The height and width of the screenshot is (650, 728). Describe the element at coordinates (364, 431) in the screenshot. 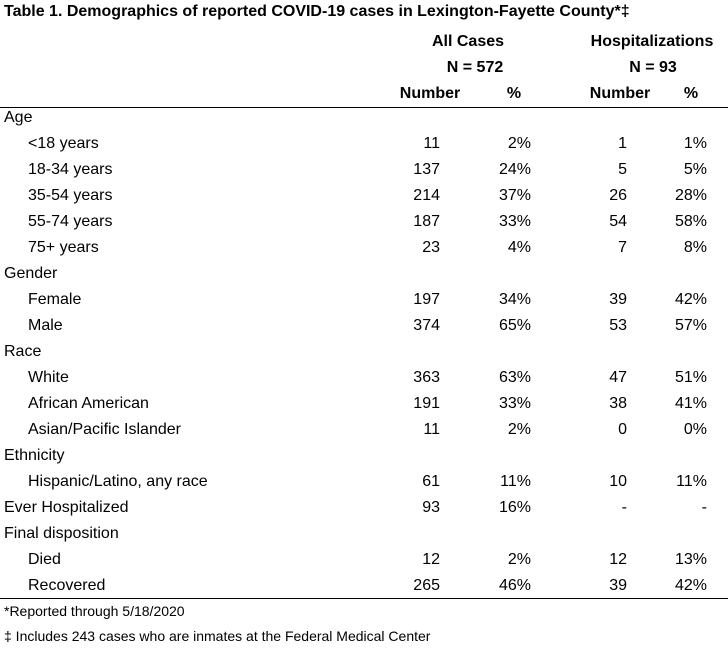

I see `table-row: Asian/Pacific Islander 11 2% 0 0%` at that location.